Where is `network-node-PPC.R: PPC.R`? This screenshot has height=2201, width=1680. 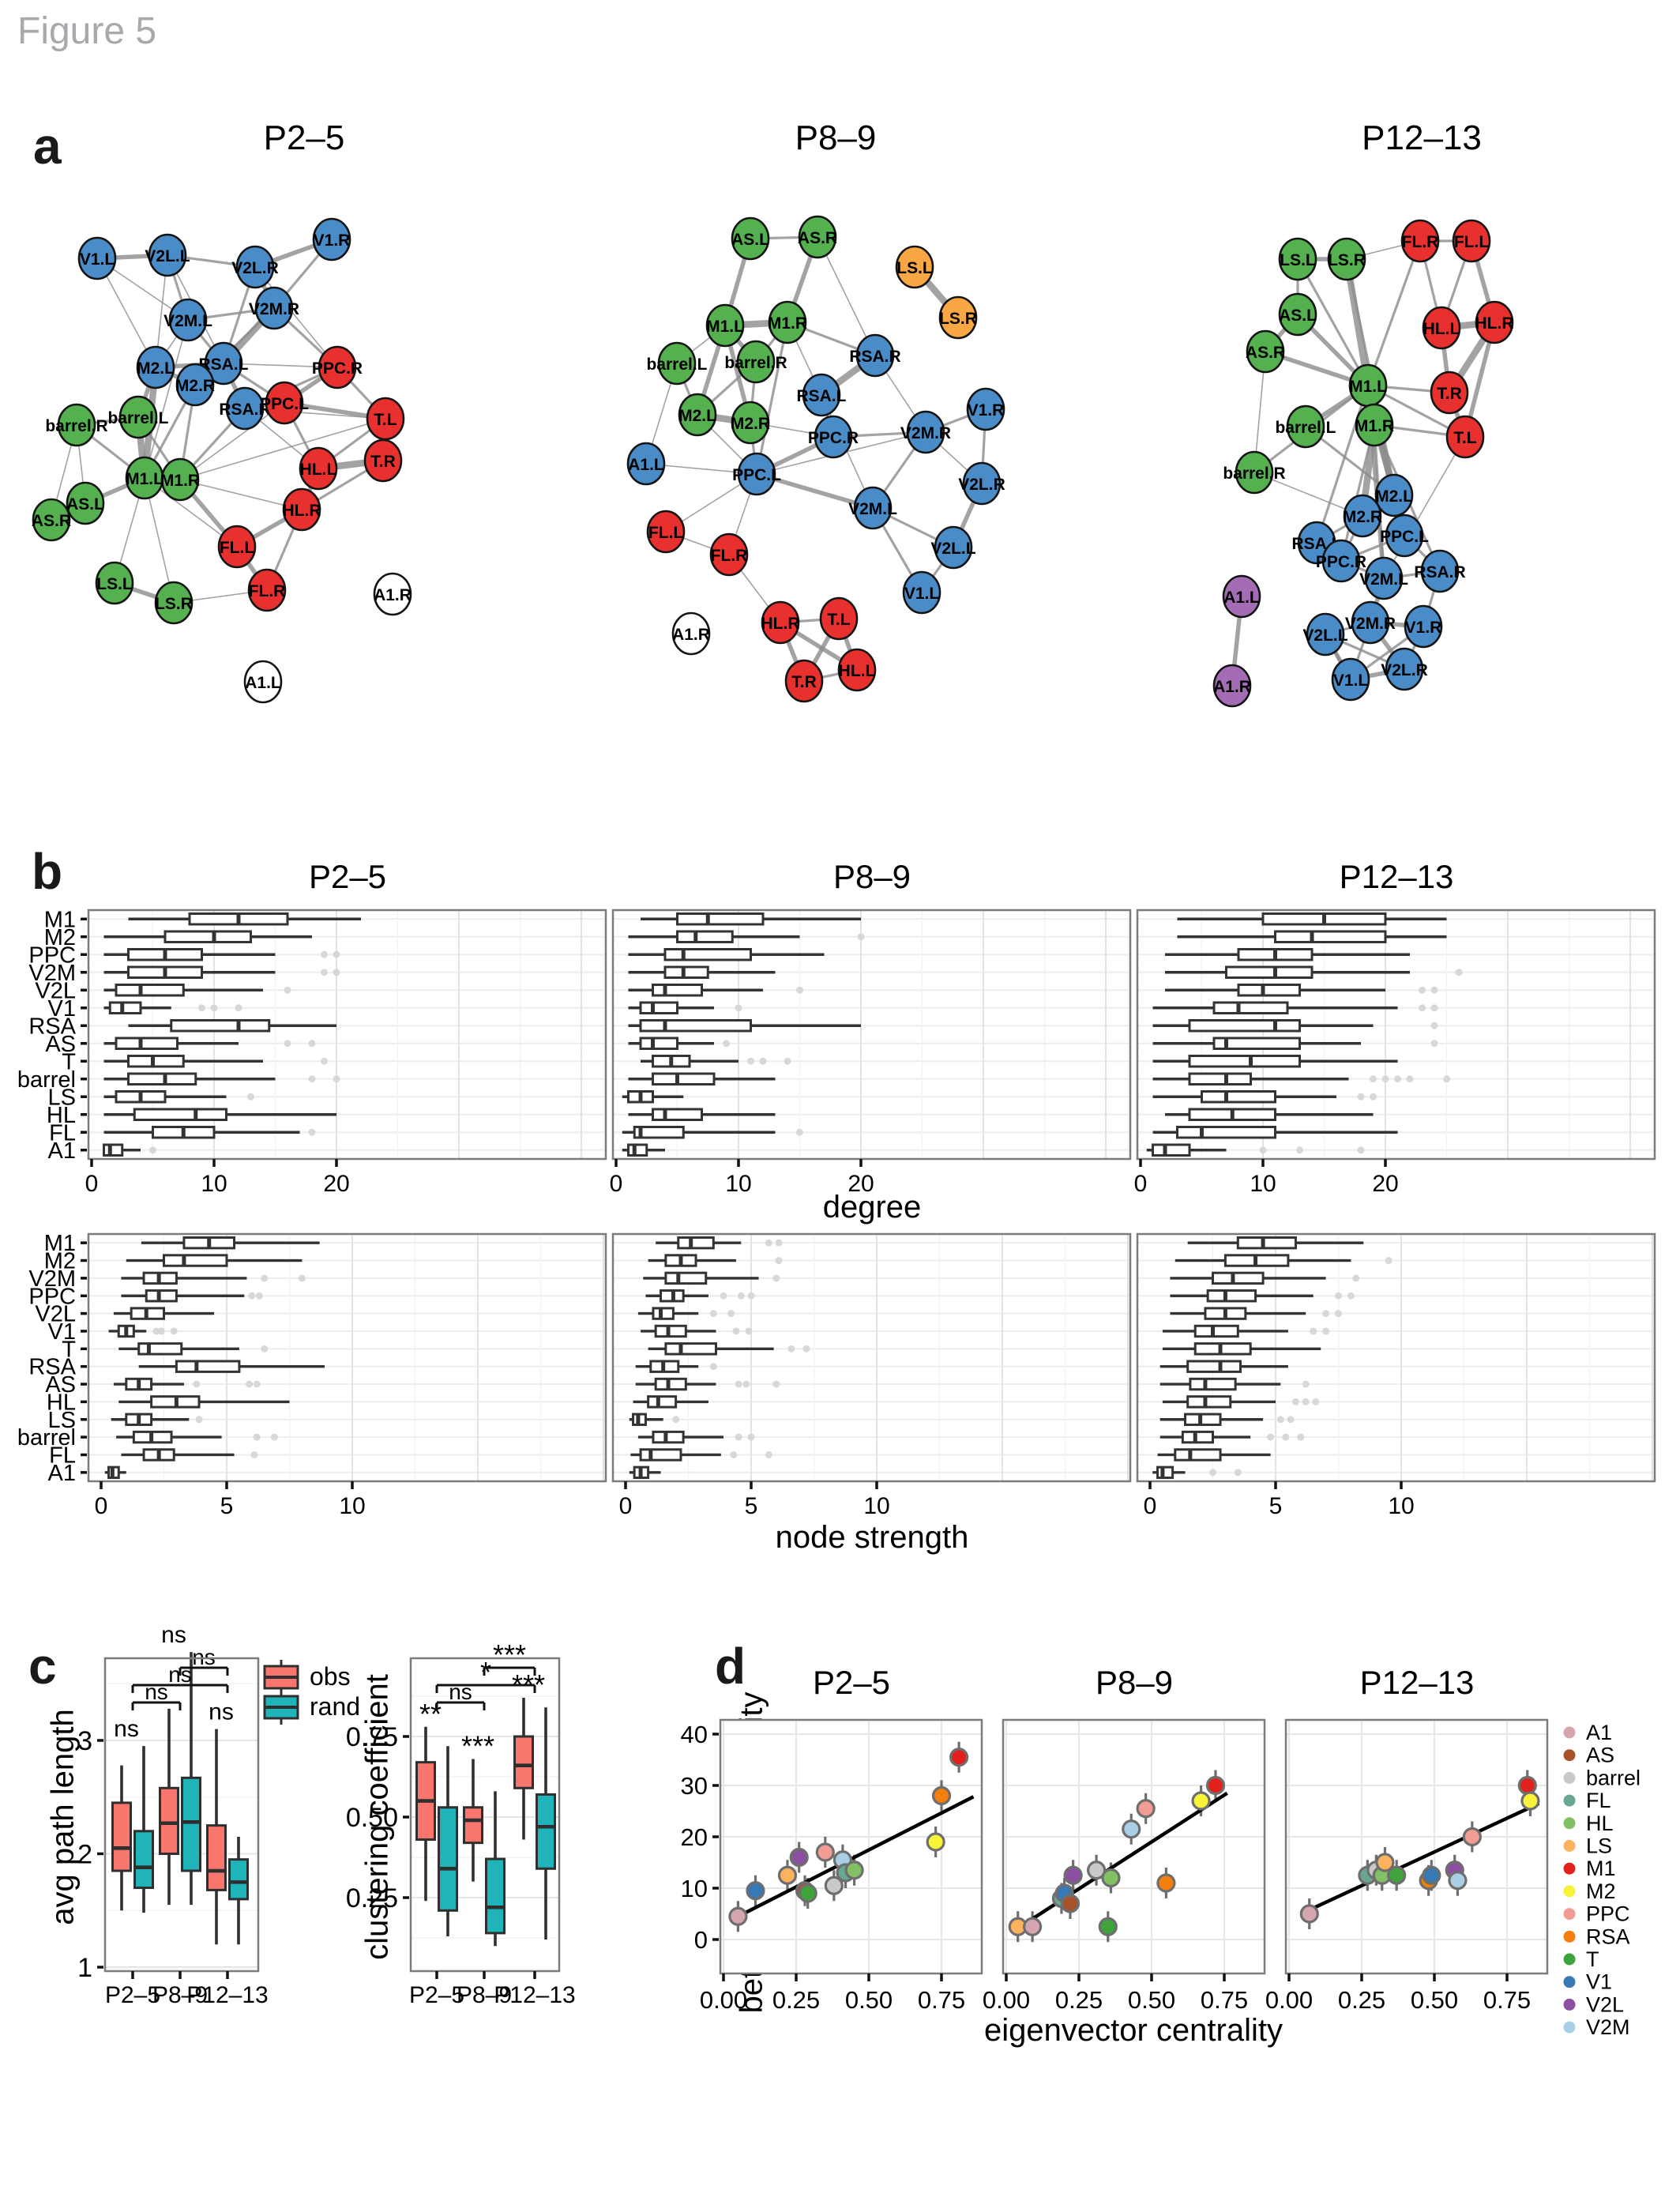 network-node-PPC.R: PPC.R is located at coordinates (833, 437).